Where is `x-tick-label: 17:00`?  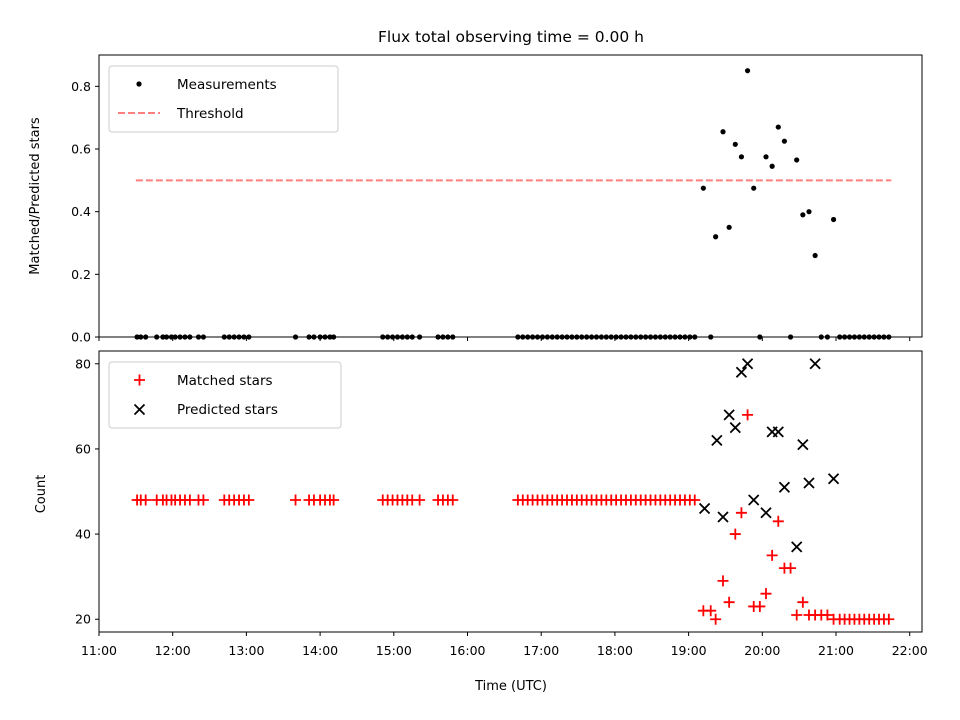
x-tick-label: 17:00 is located at coordinates (541, 650).